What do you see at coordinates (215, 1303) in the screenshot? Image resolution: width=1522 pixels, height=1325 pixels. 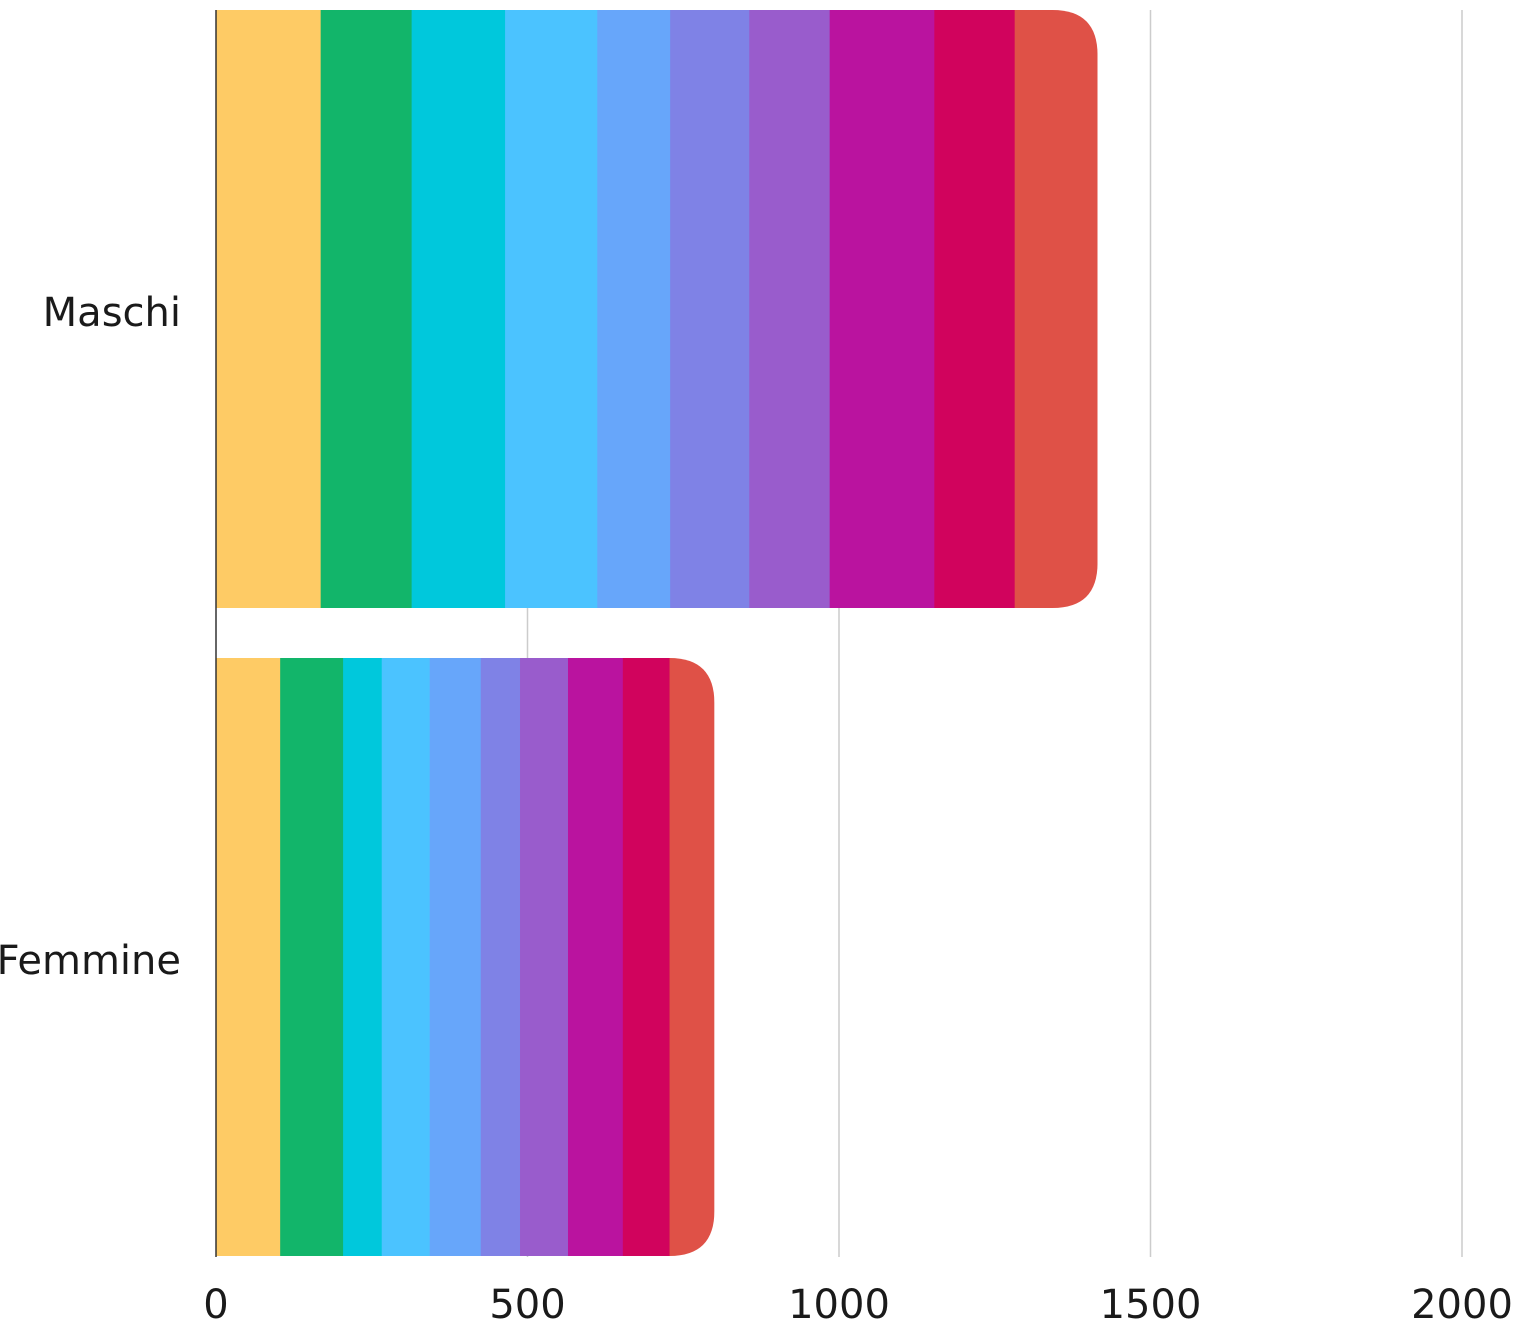 I see `x-tick-label-0: 0` at bounding box center [215, 1303].